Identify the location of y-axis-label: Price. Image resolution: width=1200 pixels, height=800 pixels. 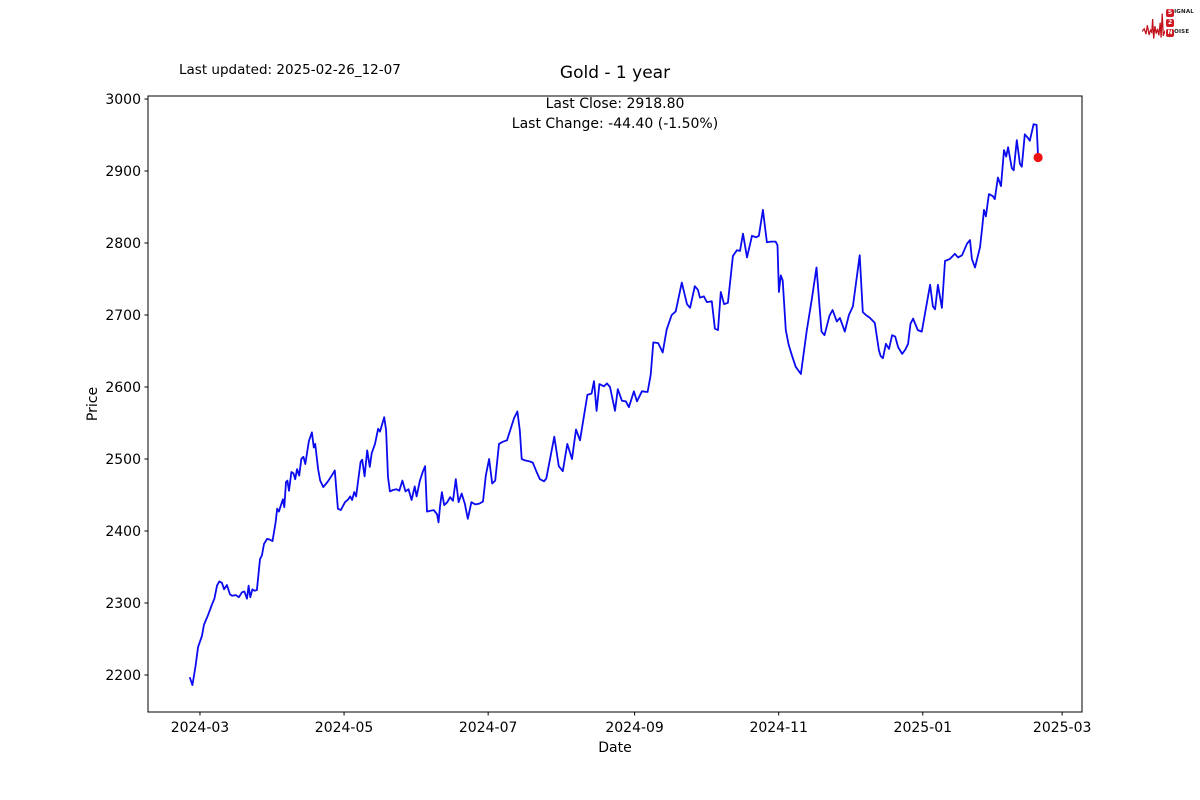
(93, 404).